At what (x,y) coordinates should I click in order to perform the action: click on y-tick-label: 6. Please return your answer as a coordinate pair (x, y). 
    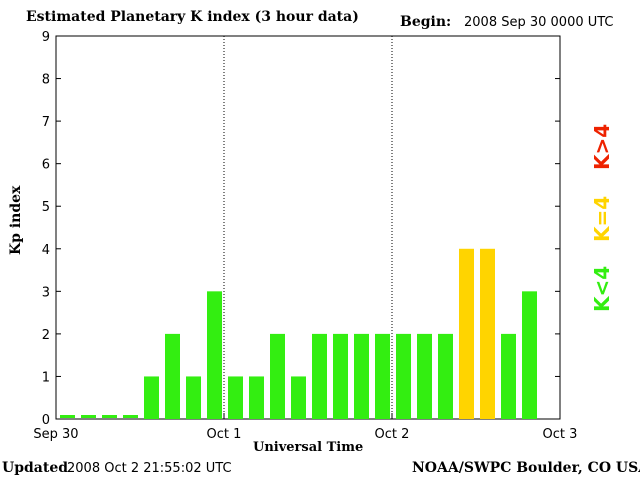
    Looking at the image, I should click on (46, 165).